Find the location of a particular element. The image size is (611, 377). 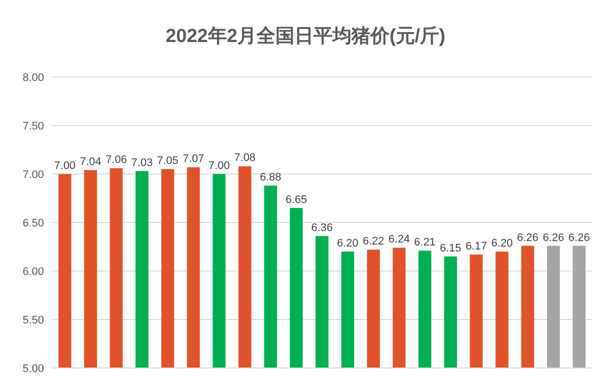

data-label: 7.04 is located at coordinates (91, 162).